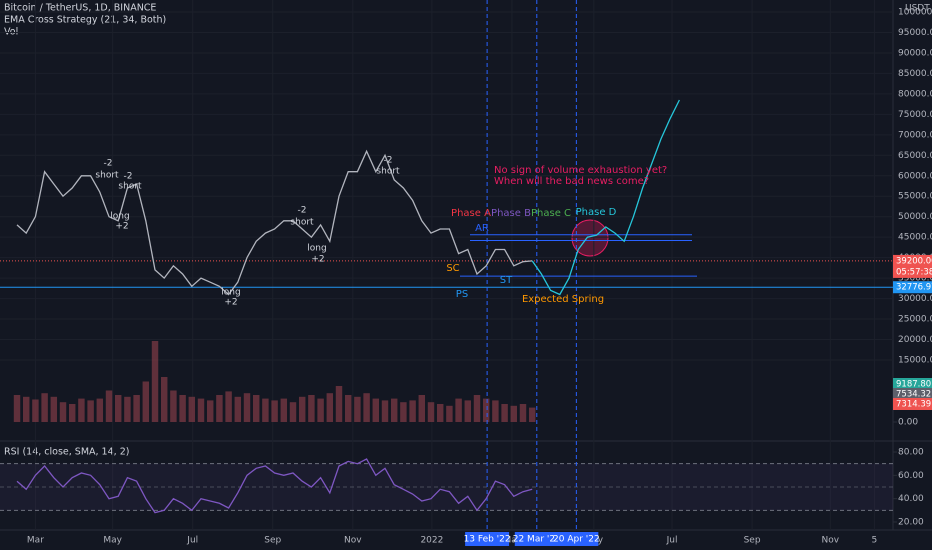 The height and width of the screenshot is (550, 932). Describe the element at coordinates (915, 33) in the screenshot. I see `y-tick-label: 95000.00` at that location.